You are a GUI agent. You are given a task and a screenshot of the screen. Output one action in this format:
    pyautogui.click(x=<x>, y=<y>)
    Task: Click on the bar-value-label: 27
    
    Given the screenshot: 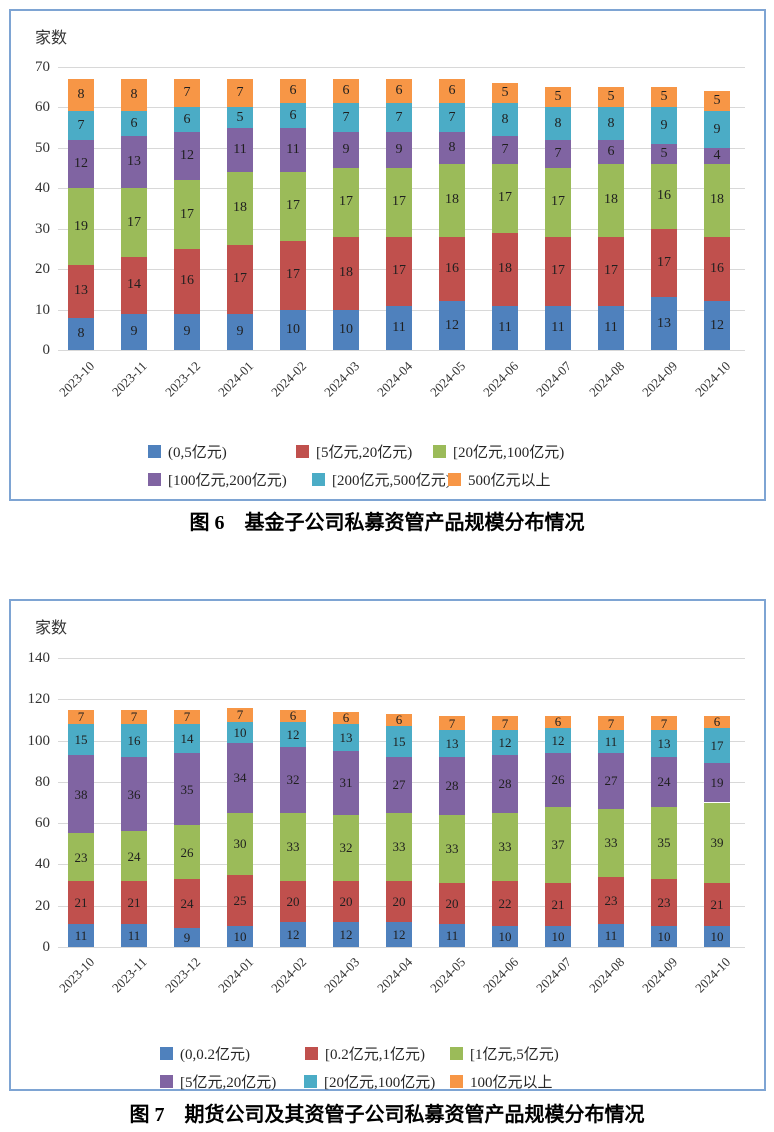 What is the action you would take?
    pyautogui.click(x=399, y=785)
    